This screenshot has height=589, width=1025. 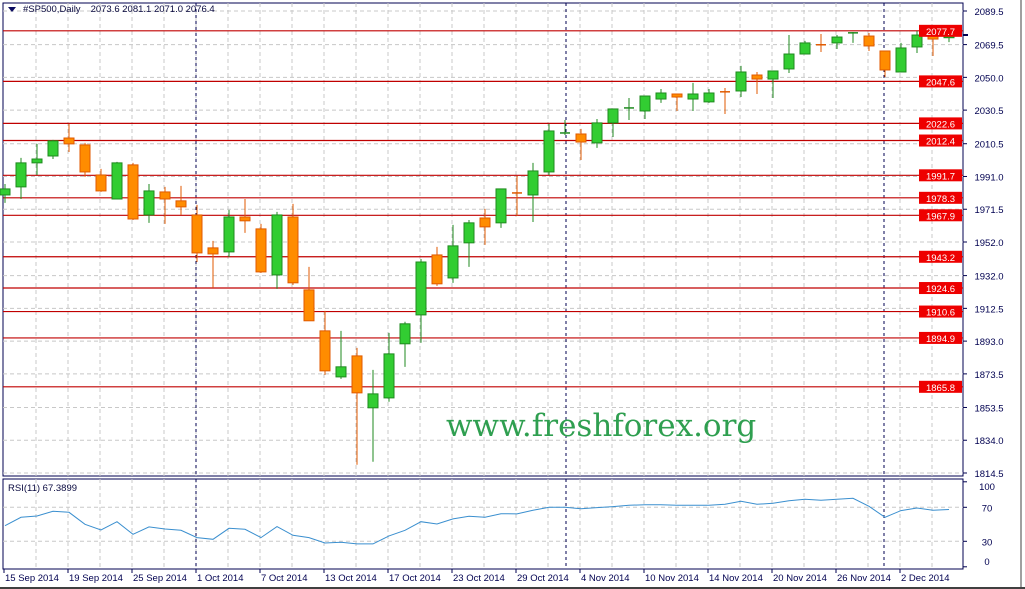 I want to click on rsi-tick-label: 0, so click(x=986, y=562).